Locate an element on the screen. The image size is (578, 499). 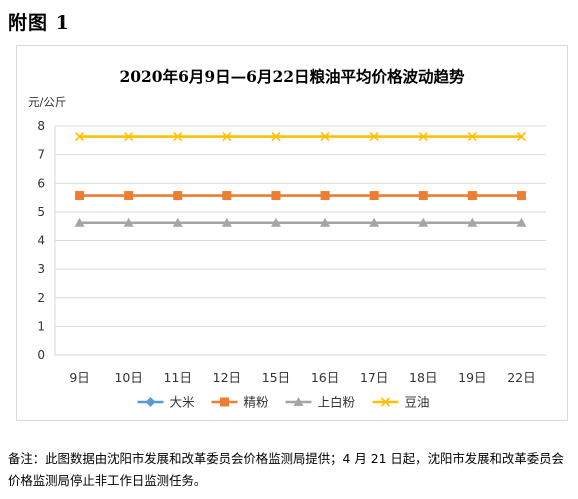
legend-item: 大米 is located at coordinates (166, 402).